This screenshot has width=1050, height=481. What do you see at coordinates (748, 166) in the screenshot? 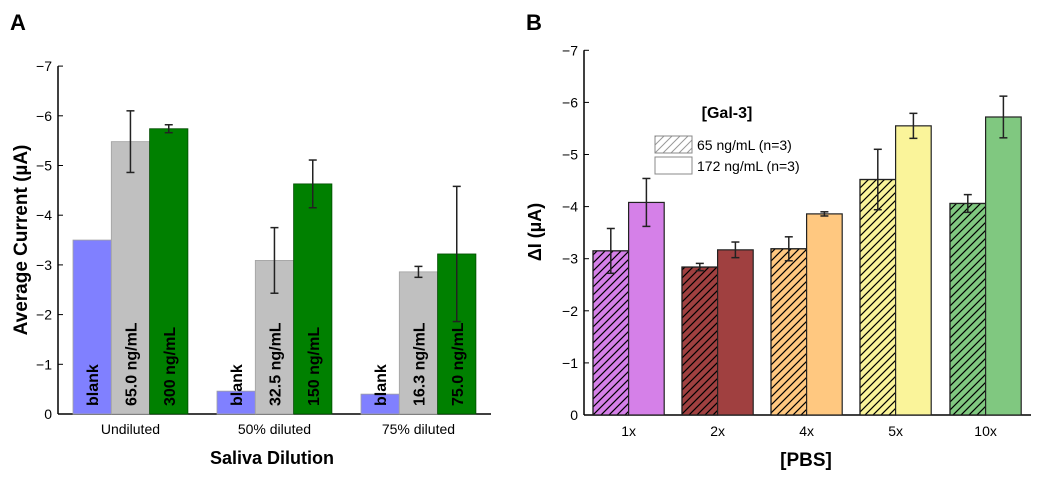
I see `legend-entry: 172 ng/mL (n=3)` at bounding box center [748, 166].